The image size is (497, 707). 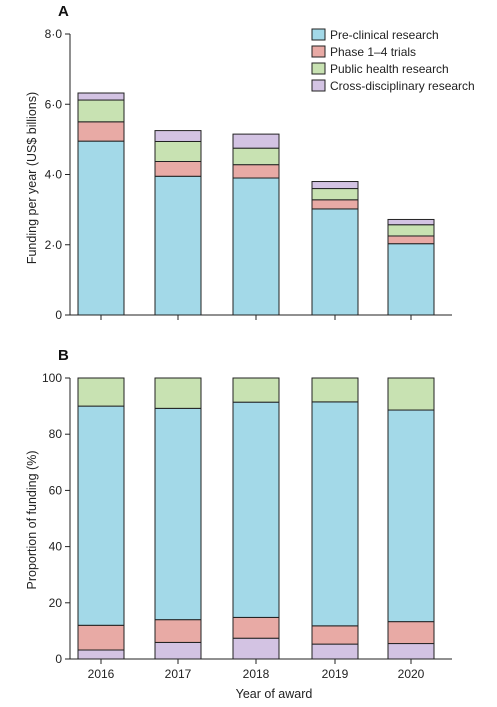 What do you see at coordinates (56, 547) in the screenshot?
I see `panel-b-y-tick-label: 40` at bounding box center [56, 547].